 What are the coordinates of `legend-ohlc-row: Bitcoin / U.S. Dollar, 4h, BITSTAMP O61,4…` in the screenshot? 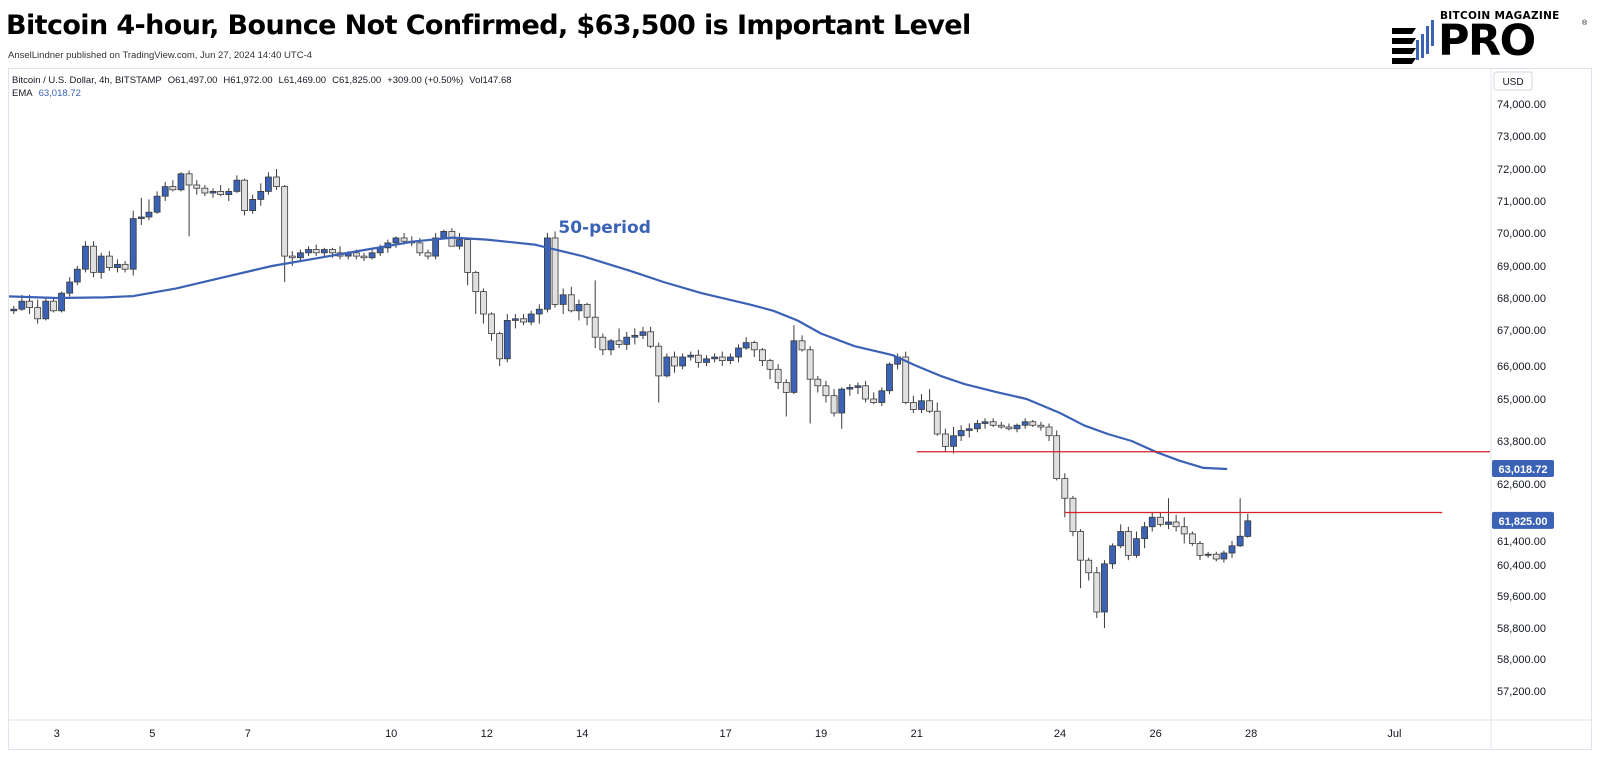 It's located at (265, 80).